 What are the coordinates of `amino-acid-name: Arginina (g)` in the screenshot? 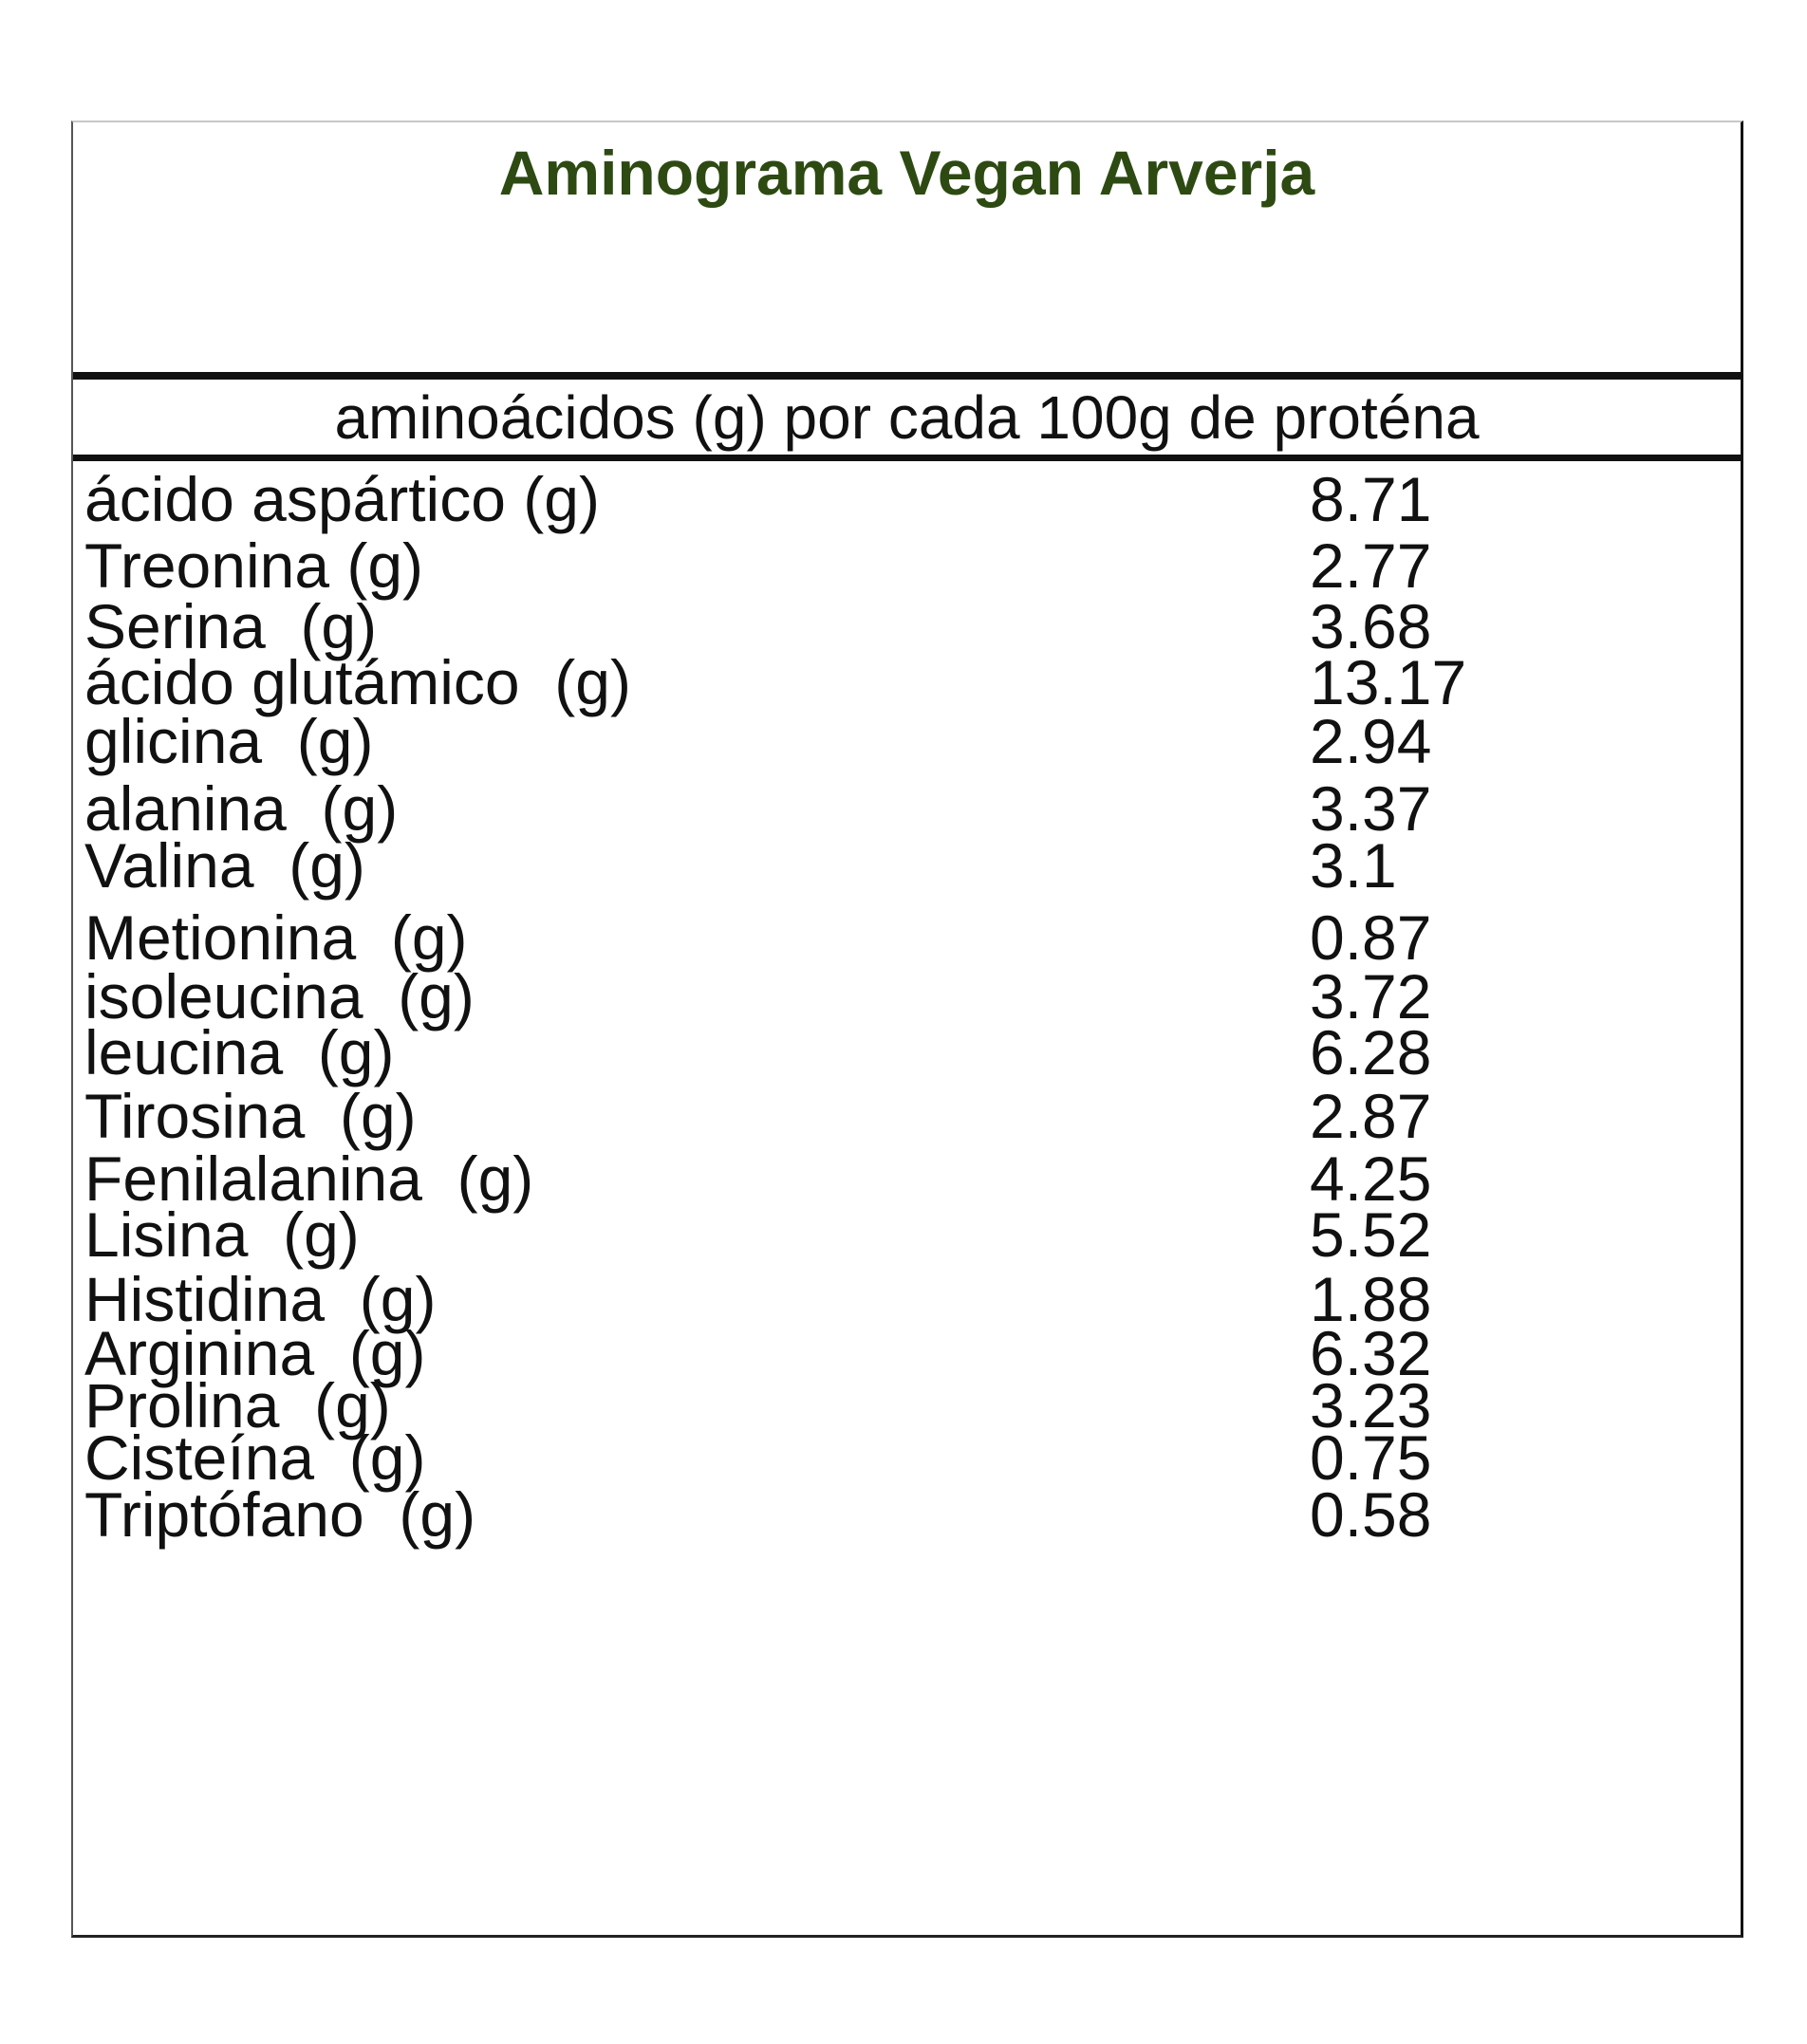 It's located at (255, 1353).